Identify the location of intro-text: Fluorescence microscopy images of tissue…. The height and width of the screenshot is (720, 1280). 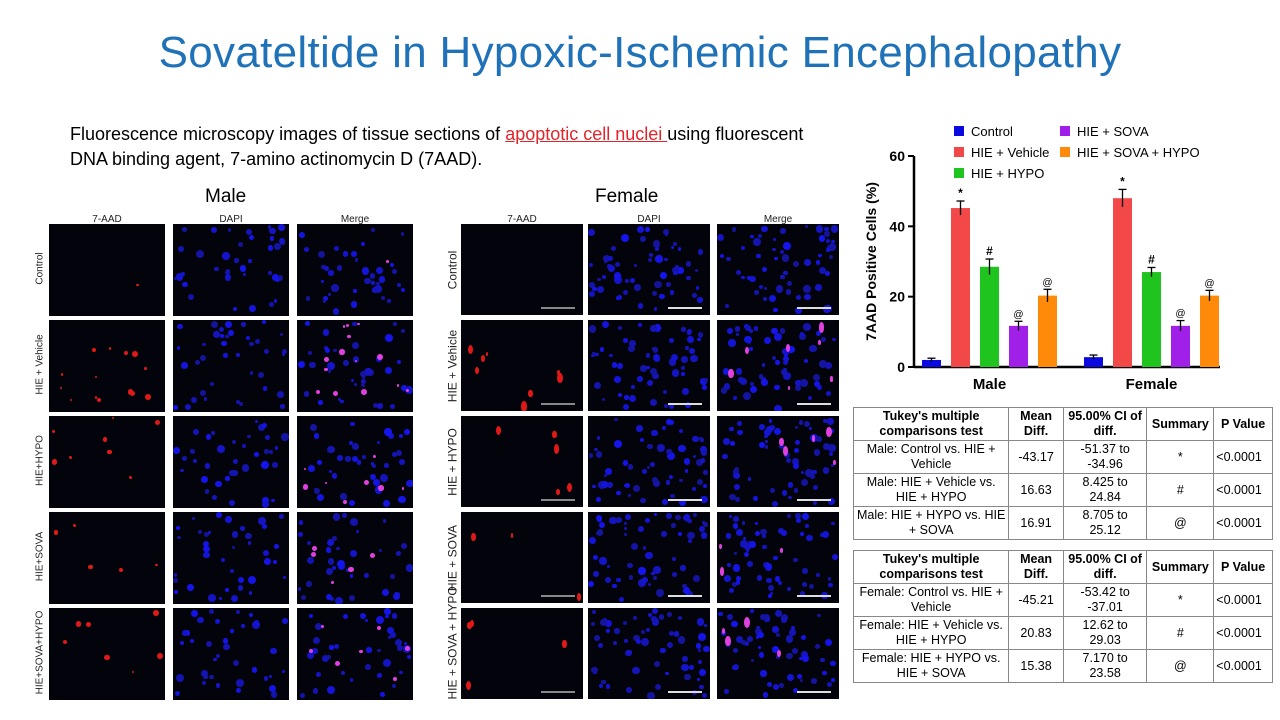
(455, 147).